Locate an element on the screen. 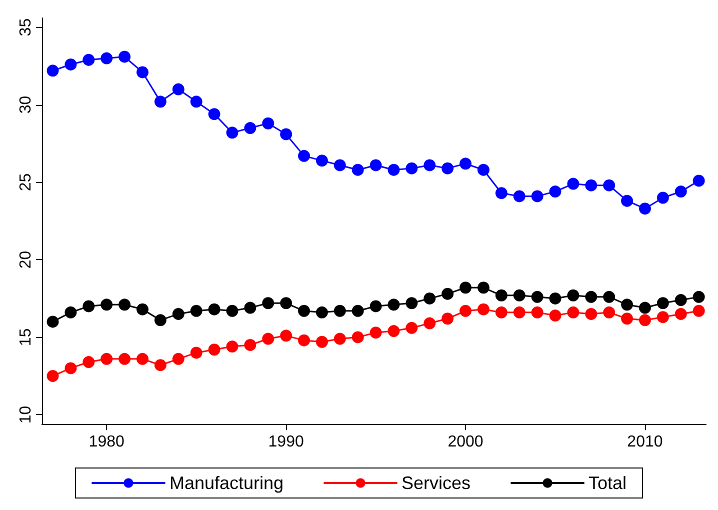 The height and width of the screenshot is (510, 718). y-tick-label: 30 is located at coordinates (26, 105).